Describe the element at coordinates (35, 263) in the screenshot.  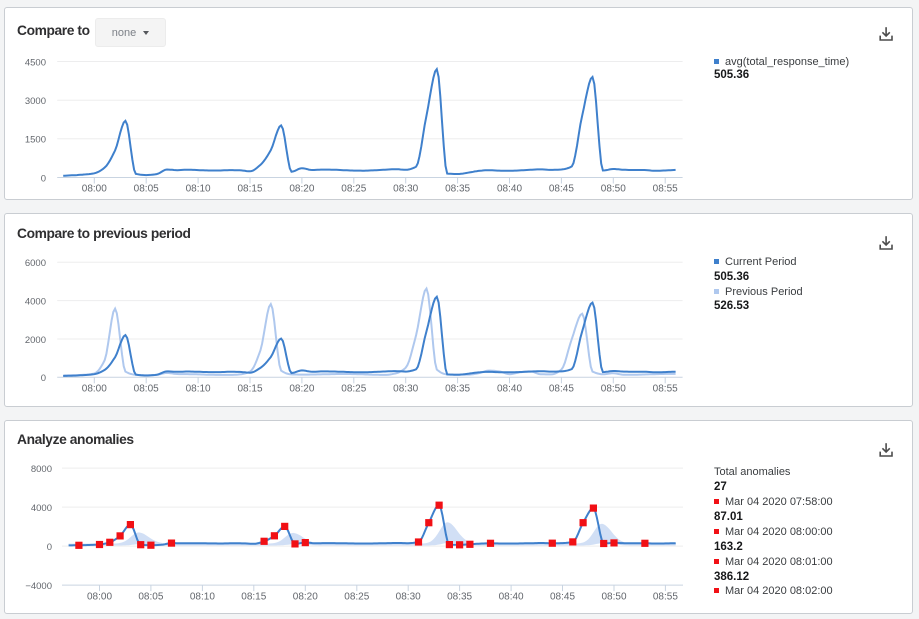
I see `svg-text: 6000` at that location.